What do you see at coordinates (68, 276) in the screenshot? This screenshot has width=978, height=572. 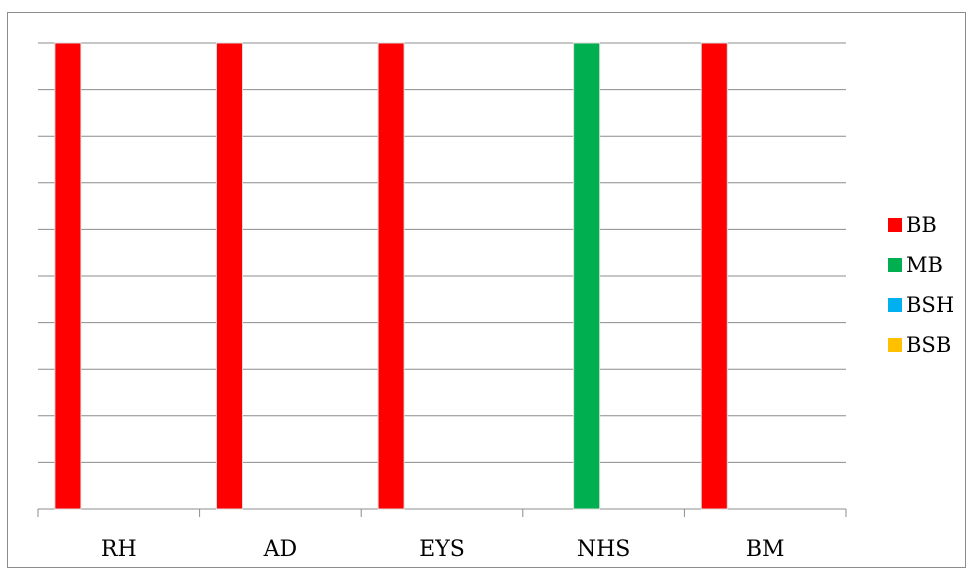 I see `bar-bb-rh` at bounding box center [68, 276].